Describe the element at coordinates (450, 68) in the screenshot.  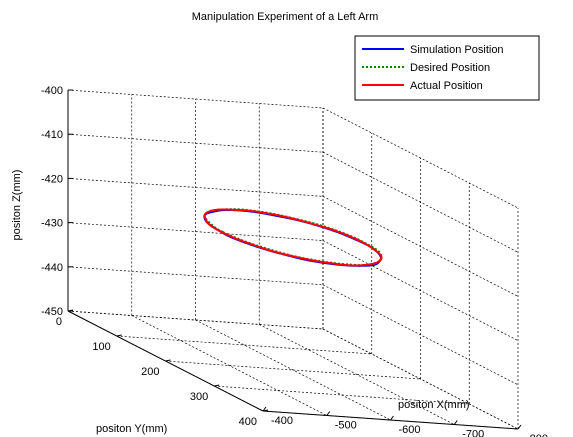
I see `legend-label: Desired Position` at that location.